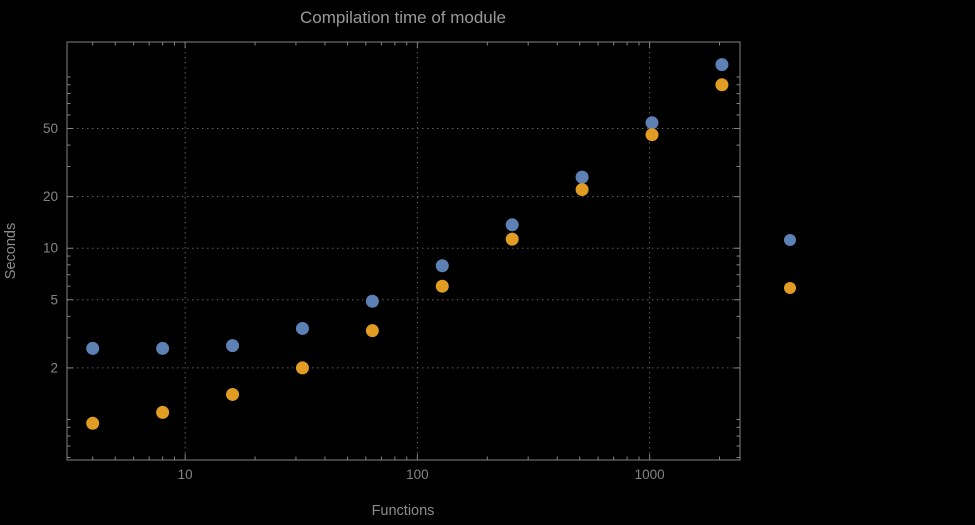 This screenshot has height=525, width=975. I want to click on x-tick-label: 100, so click(417, 474).